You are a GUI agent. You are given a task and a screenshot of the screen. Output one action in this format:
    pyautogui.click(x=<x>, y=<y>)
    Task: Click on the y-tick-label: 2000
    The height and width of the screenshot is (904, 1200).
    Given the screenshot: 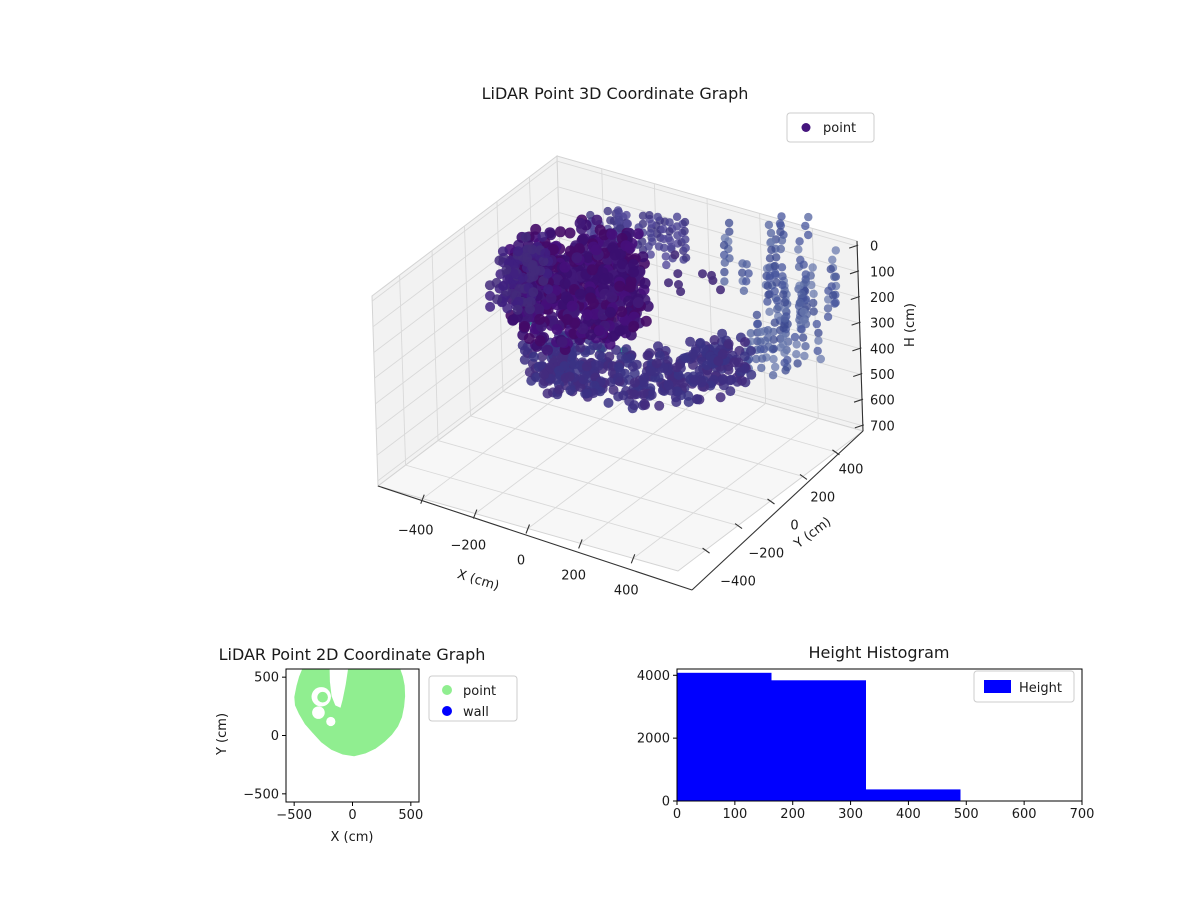 What is the action you would take?
    pyautogui.click(x=653, y=739)
    